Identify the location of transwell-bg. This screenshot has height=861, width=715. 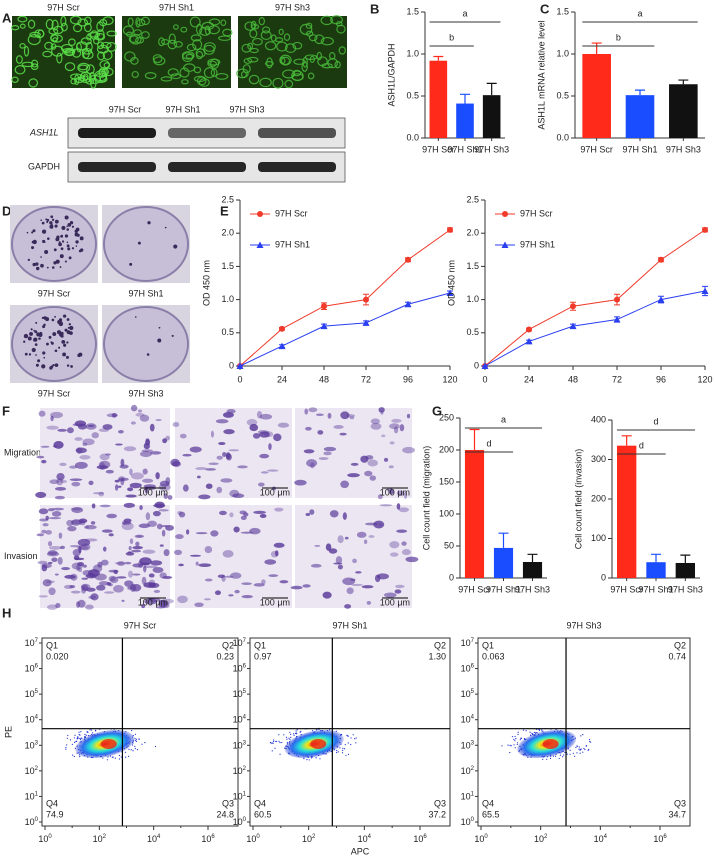
(353, 453).